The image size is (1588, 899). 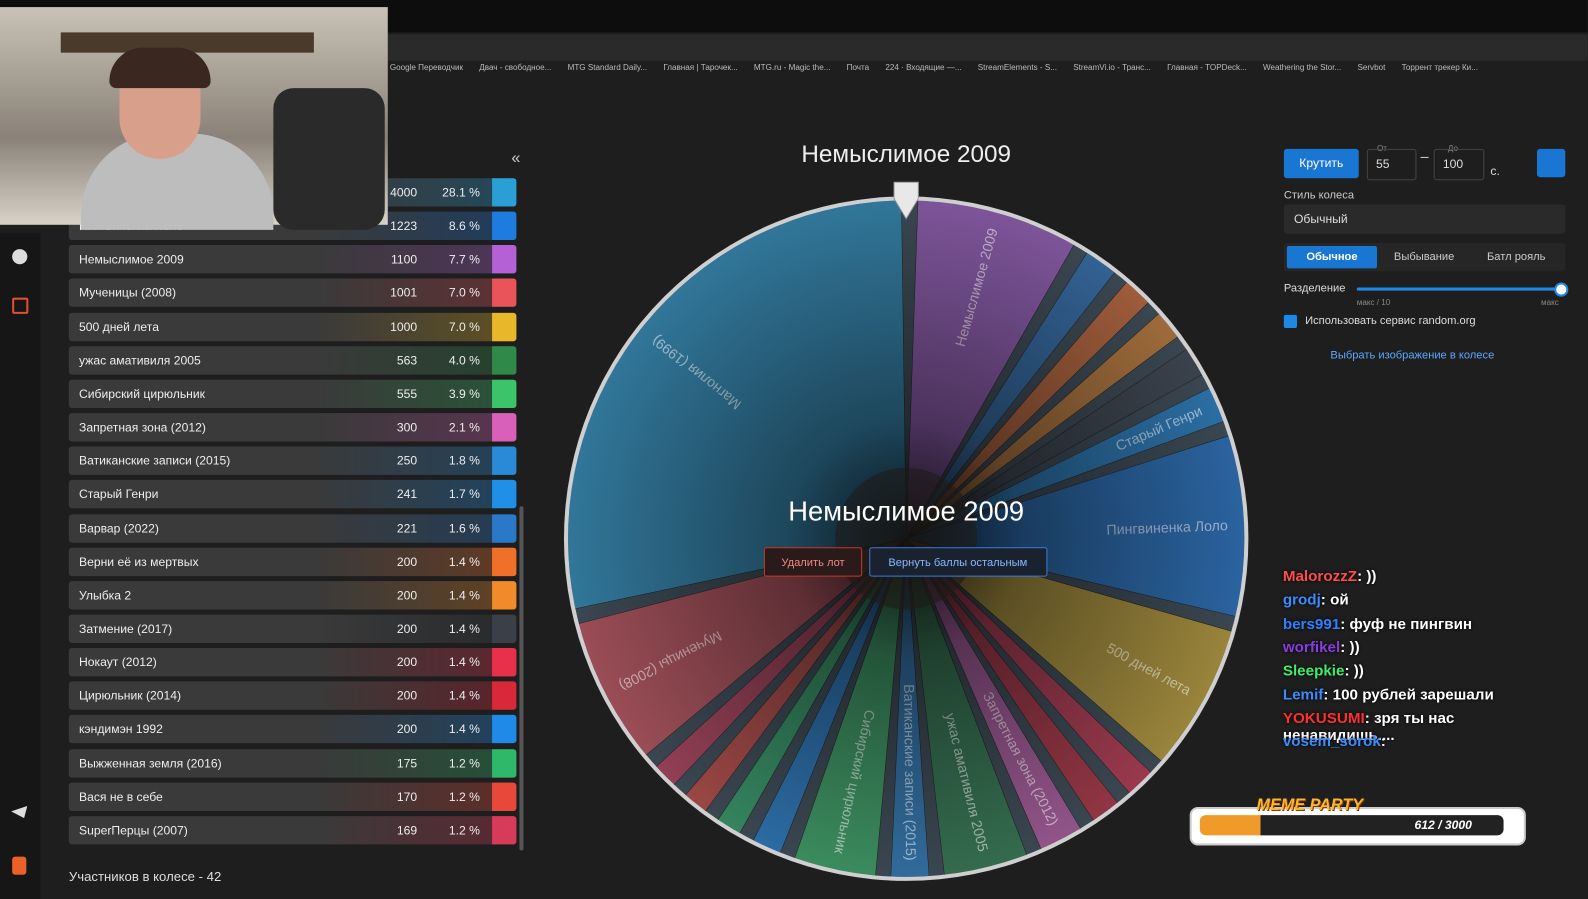 What do you see at coordinates (407, 393) in the screenshot?
I see `lot-amount: 555` at bounding box center [407, 393].